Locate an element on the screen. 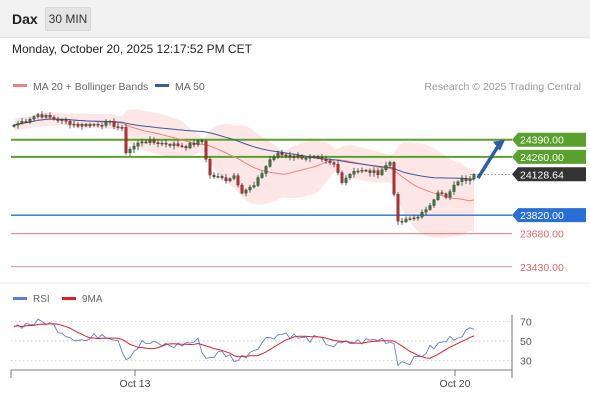  level-label-24390: 24390.00 is located at coordinates (542, 141).